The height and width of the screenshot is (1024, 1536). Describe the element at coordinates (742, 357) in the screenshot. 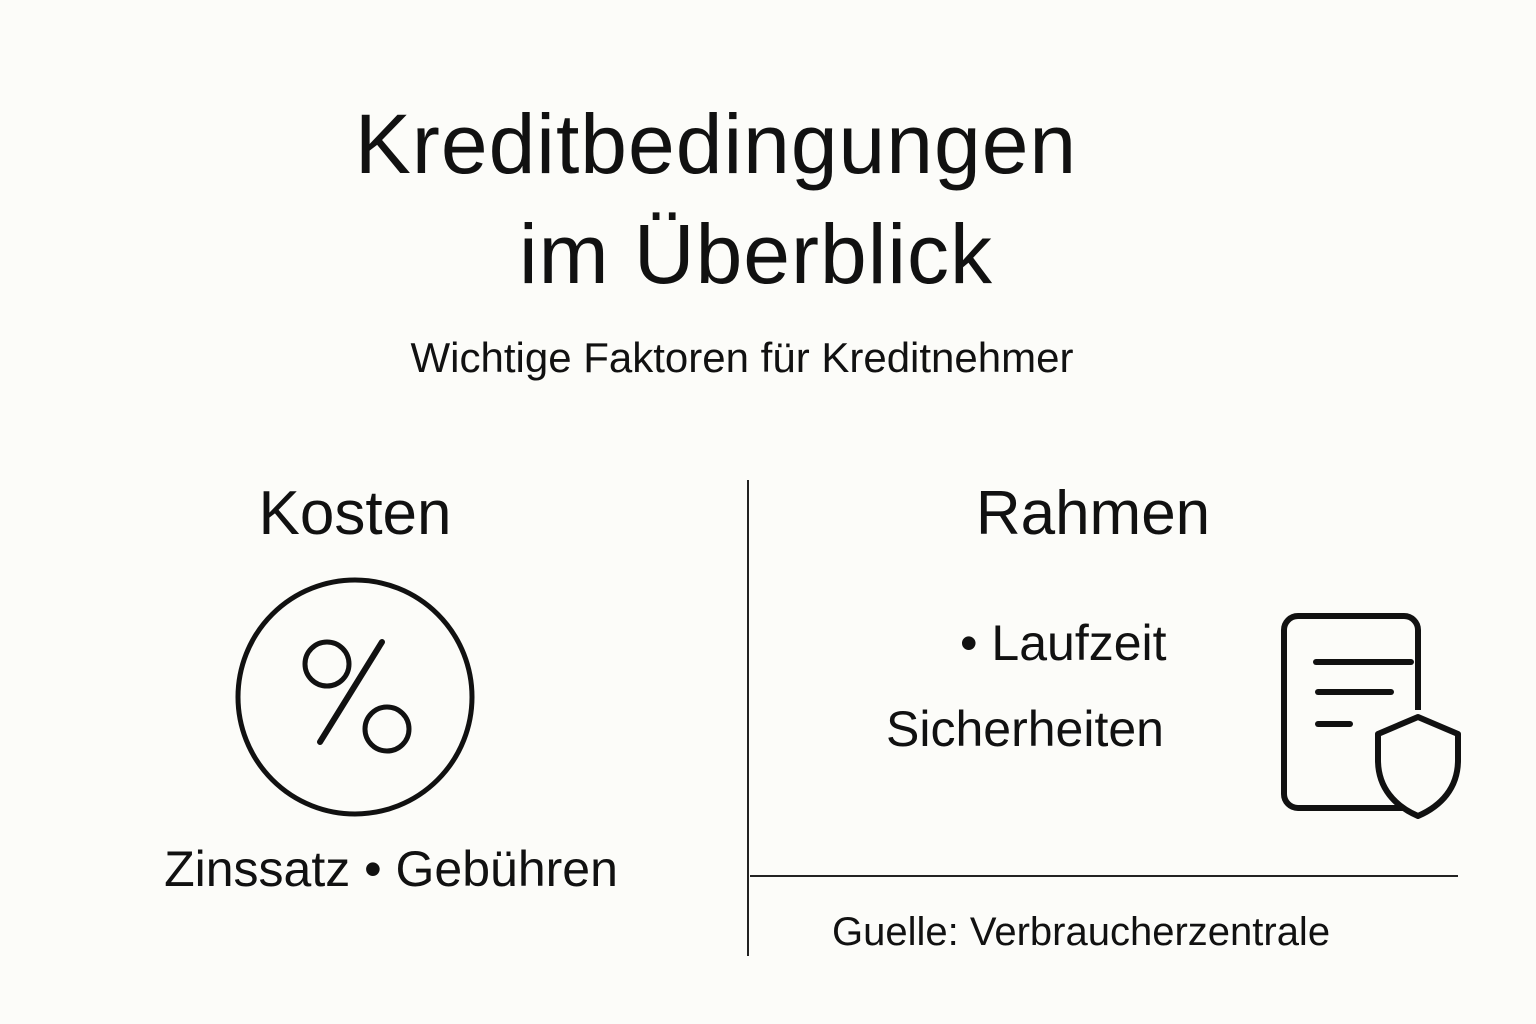

I see `subtitle: Wichtige Faktoren für Kreditnehmer` at that location.